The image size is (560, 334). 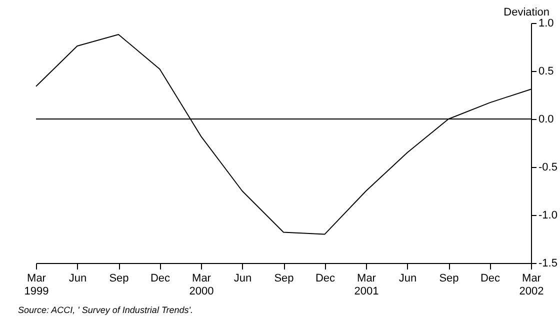 What do you see at coordinates (36, 285) in the screenshot?
I see `x-tick-label: Mar 1999` at bounding box center [36, 285].